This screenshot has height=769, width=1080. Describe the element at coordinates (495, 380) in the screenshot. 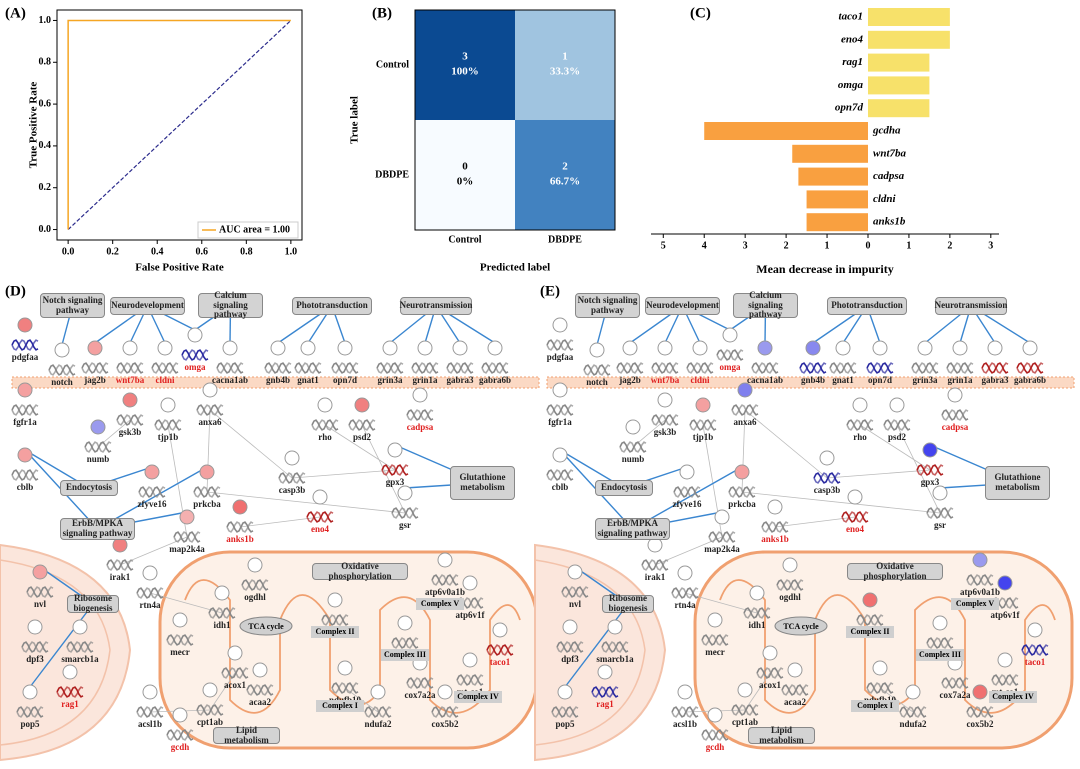

I see `gene-label: gabra6b` at that location.